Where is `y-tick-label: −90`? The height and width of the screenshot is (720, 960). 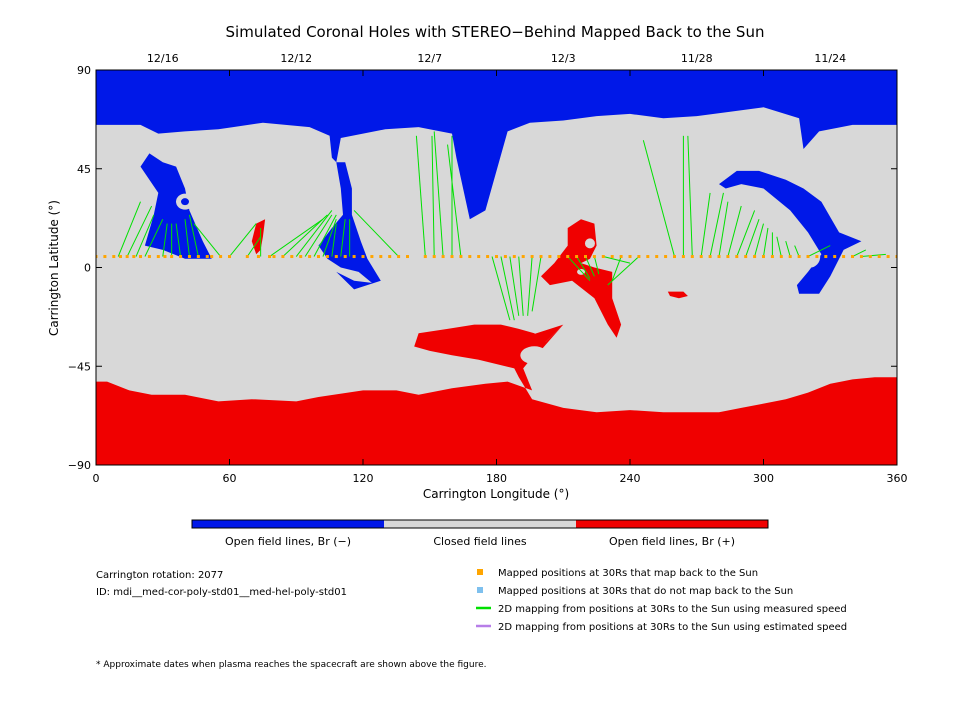 y-tick-label: −90 is located at coordinates (79, 465).